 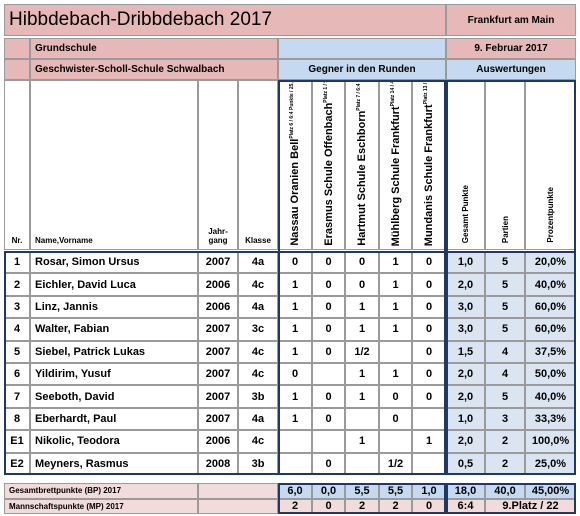 I want to click on name: Rosar, Simon Ursus, so click(x=114, y=262).